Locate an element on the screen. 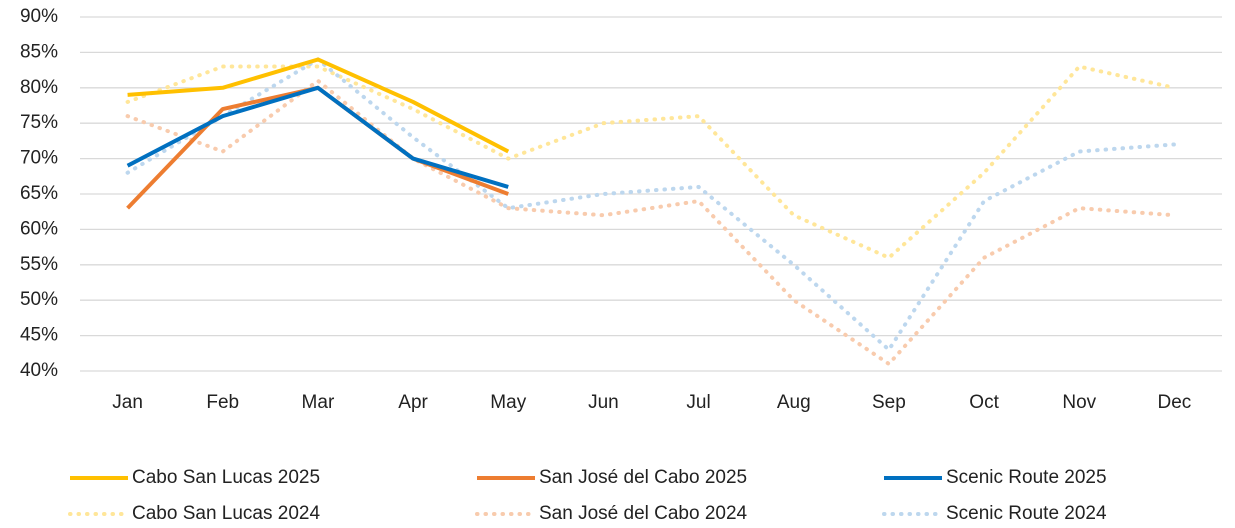 This screenshot has width=1235, height=528. y-tick-label: 75% is located at coordinates (39, 122).